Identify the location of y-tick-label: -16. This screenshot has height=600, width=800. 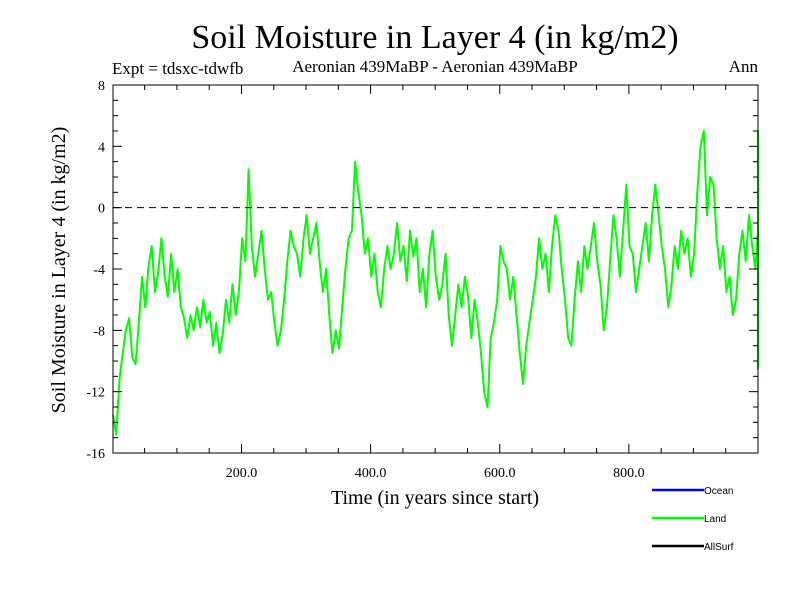
(95, 454).